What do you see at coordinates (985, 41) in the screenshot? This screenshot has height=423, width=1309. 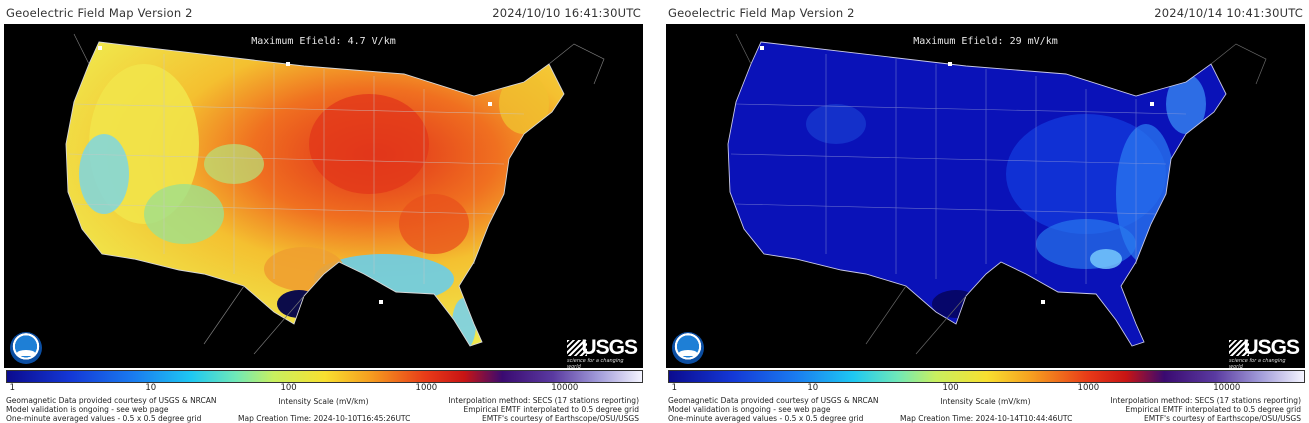 I see `maximum-efield-label: Maximum Efield: 29 mV/km` at bounding box center [985, 41].